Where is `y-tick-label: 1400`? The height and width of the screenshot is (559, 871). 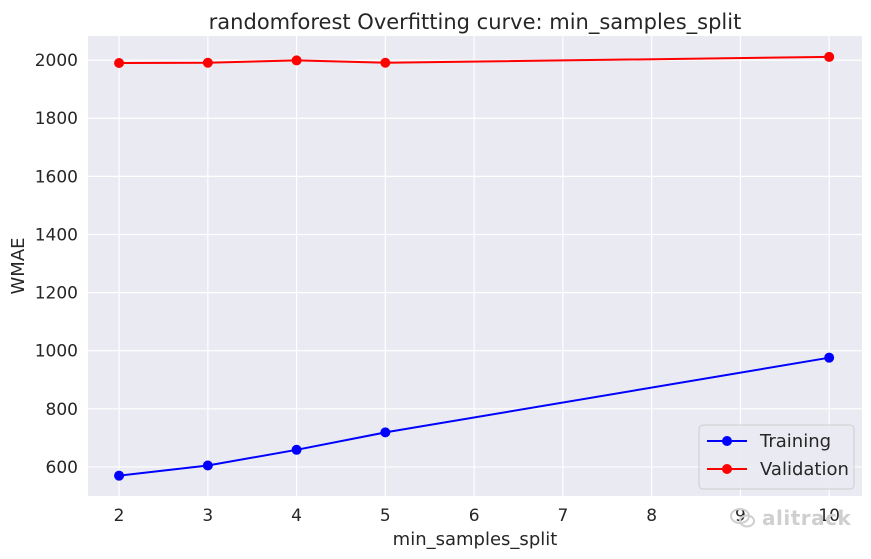
y-tick-label: 1400 is located at coordinates (56, 235).